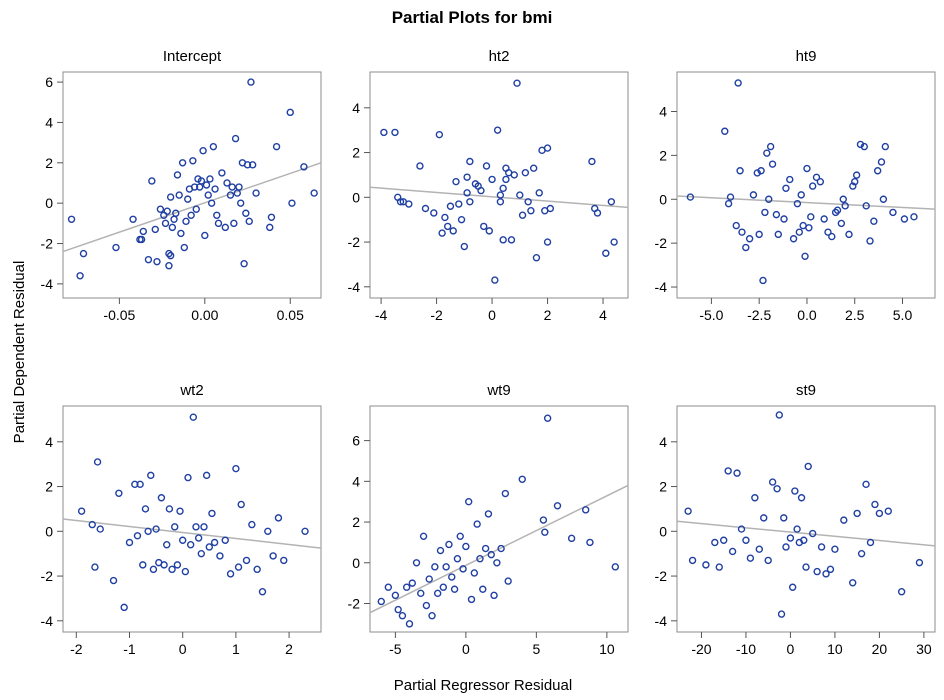 The image size is (944, 700). Describe the element at coordinates (536, 649) in the screenshot. I see `x-tick-label: 5` at that location.